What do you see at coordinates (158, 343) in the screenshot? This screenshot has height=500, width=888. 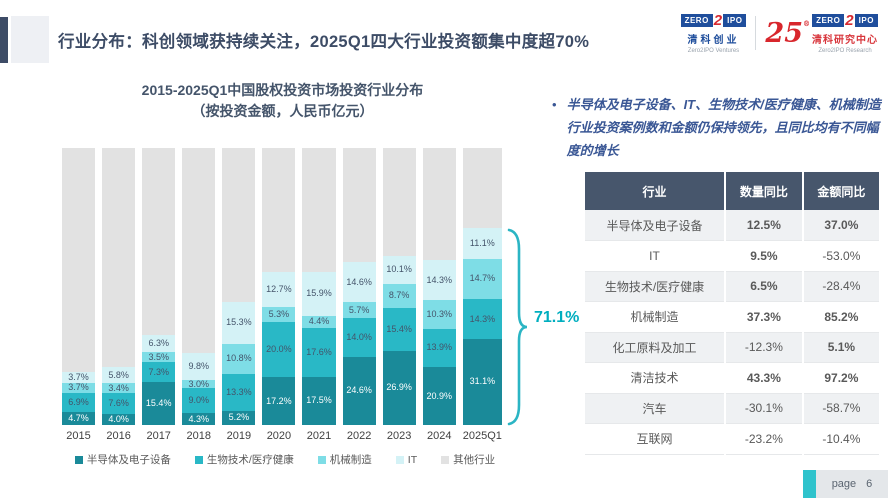 I see `segment-value-label: 6.3%` at bounding box center [158, 343].